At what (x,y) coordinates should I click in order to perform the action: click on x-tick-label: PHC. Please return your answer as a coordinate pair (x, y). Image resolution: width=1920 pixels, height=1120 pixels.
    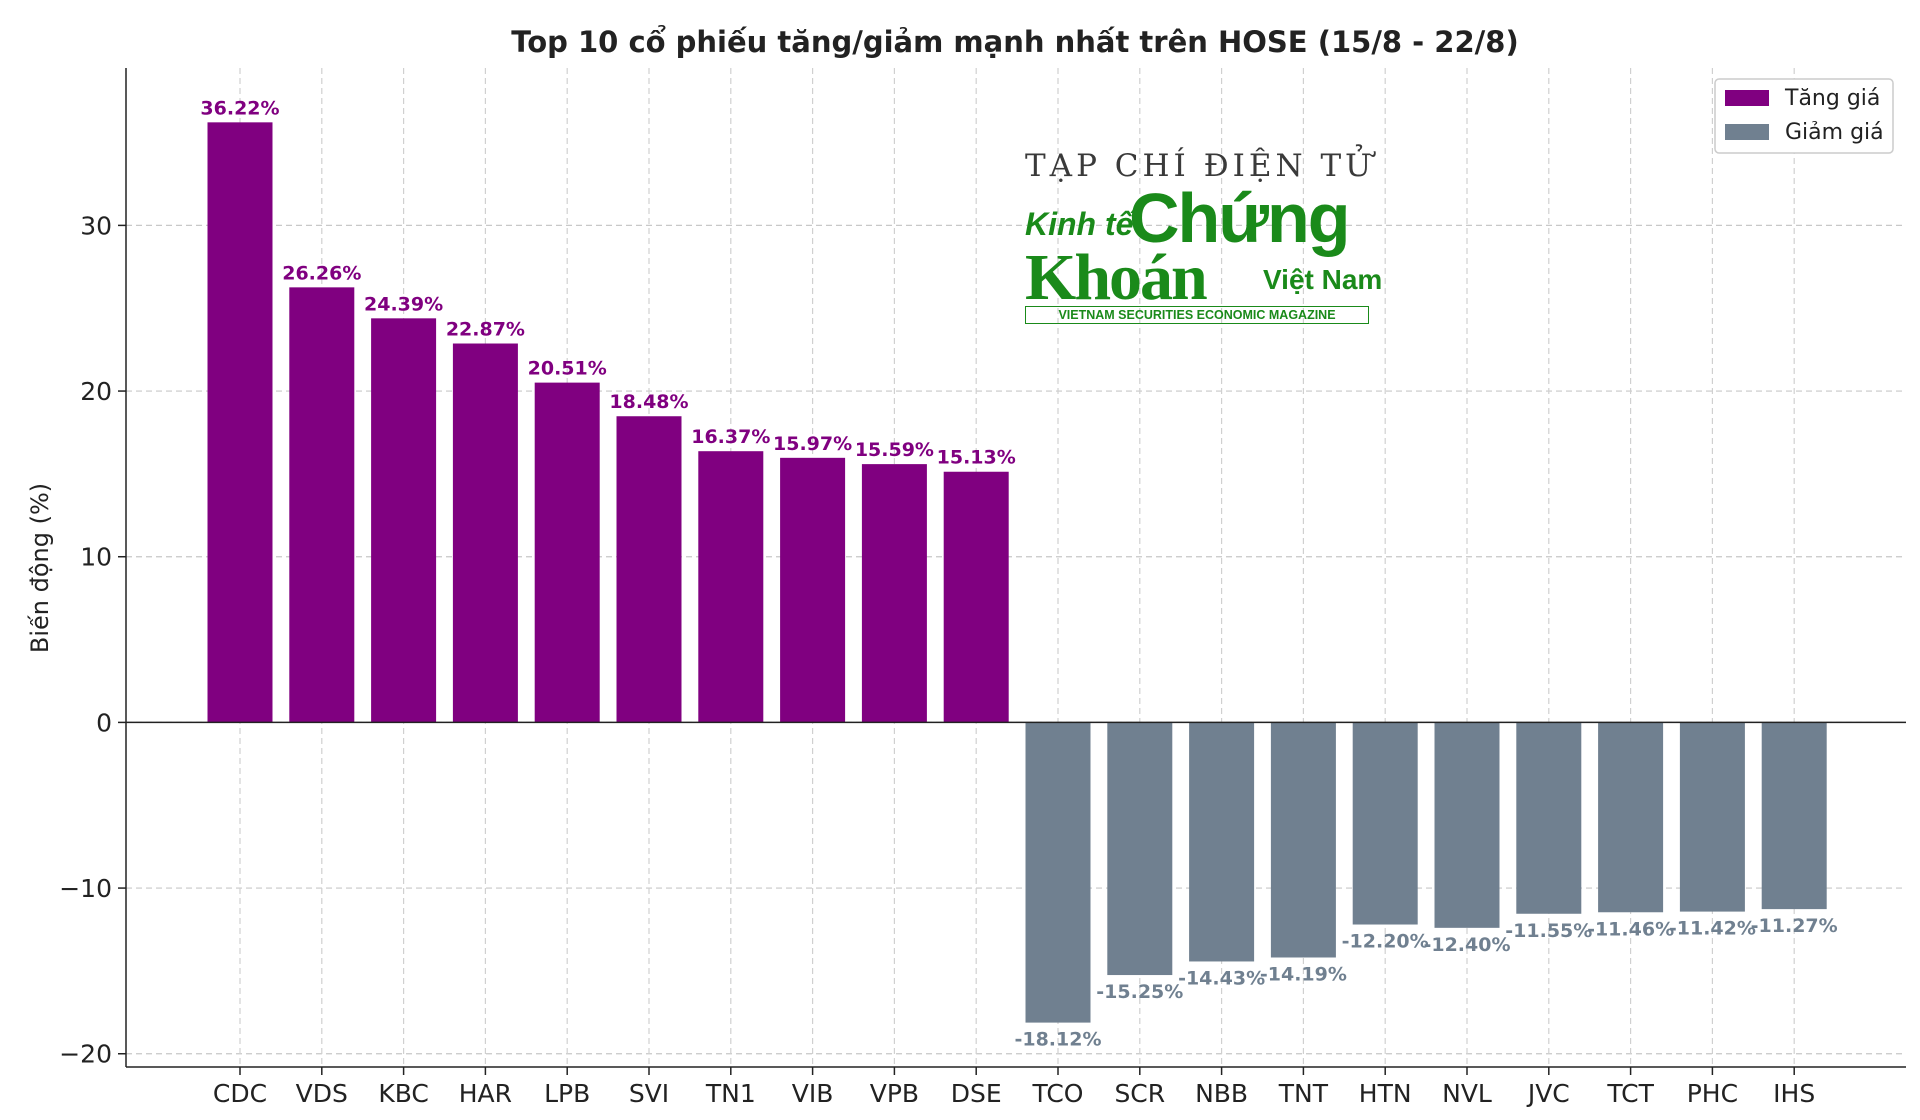
    Looking at the image, I should click on (1712, 1093).